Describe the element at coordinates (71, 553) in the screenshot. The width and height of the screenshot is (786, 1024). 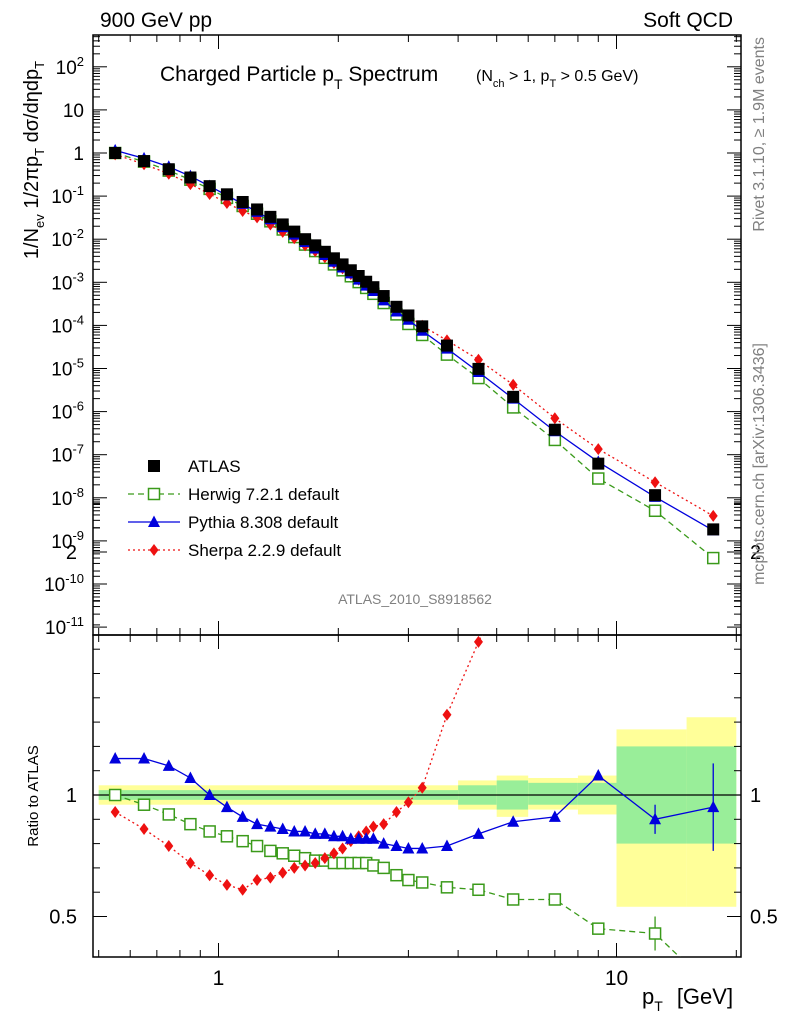
I see `ratio-y-tick-label: 2` at that location.